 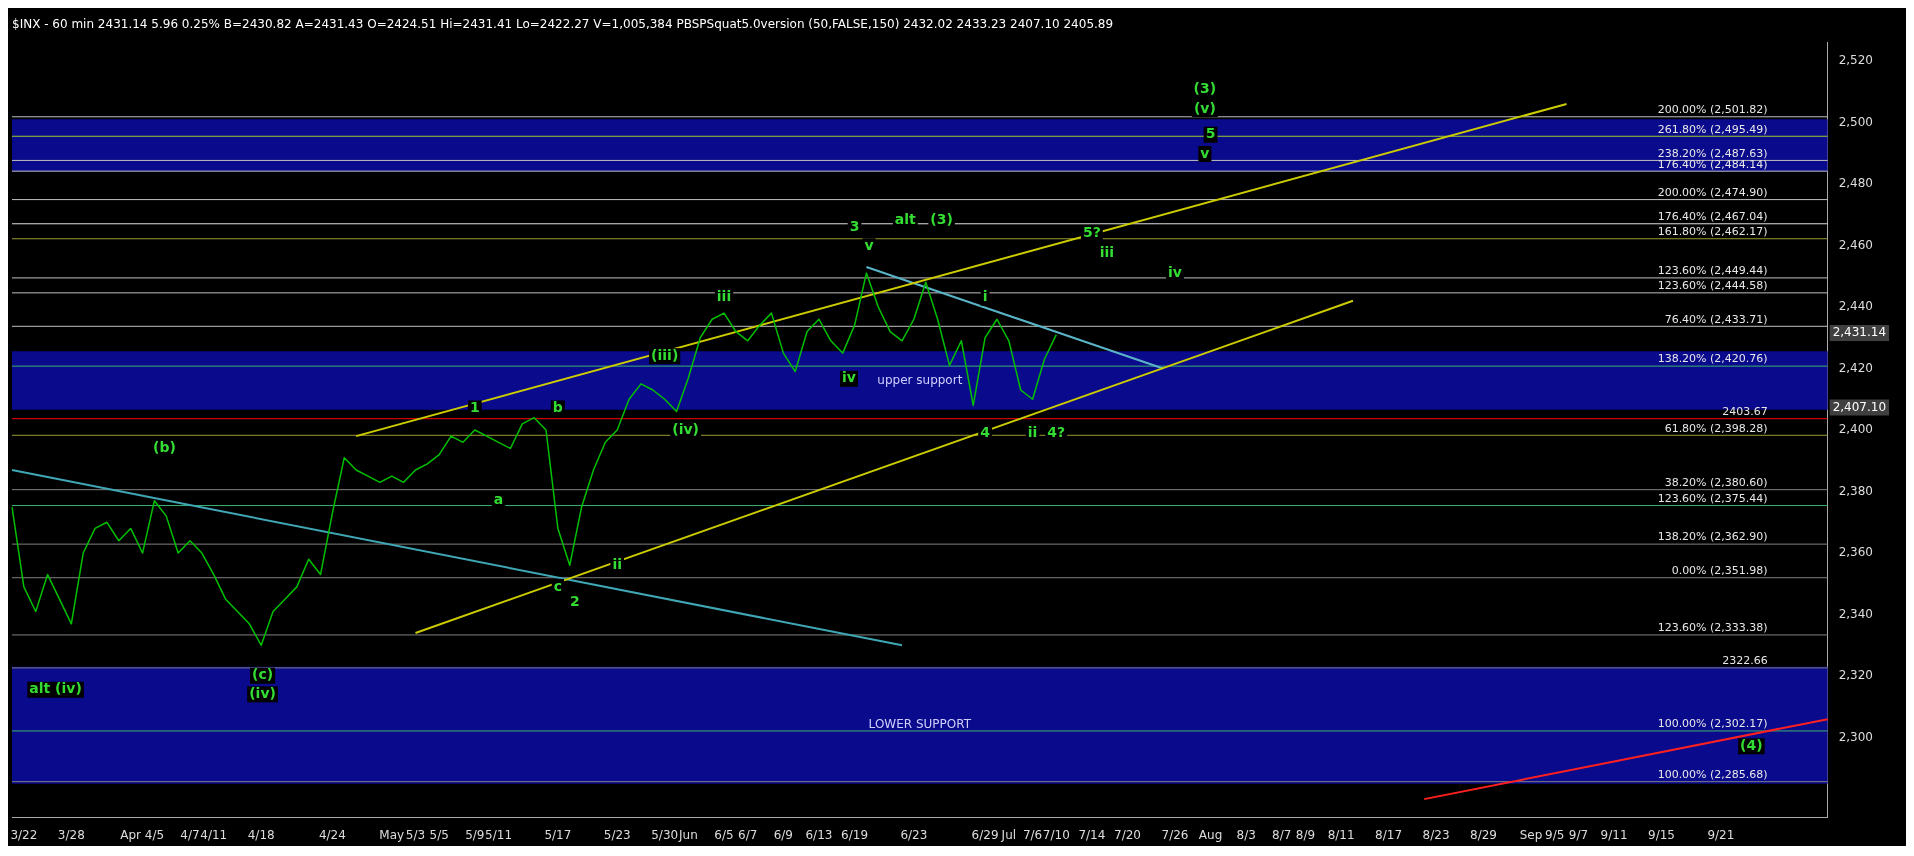 I want to click on x-tick-label: 8/29, so click(x=1483, y=834).